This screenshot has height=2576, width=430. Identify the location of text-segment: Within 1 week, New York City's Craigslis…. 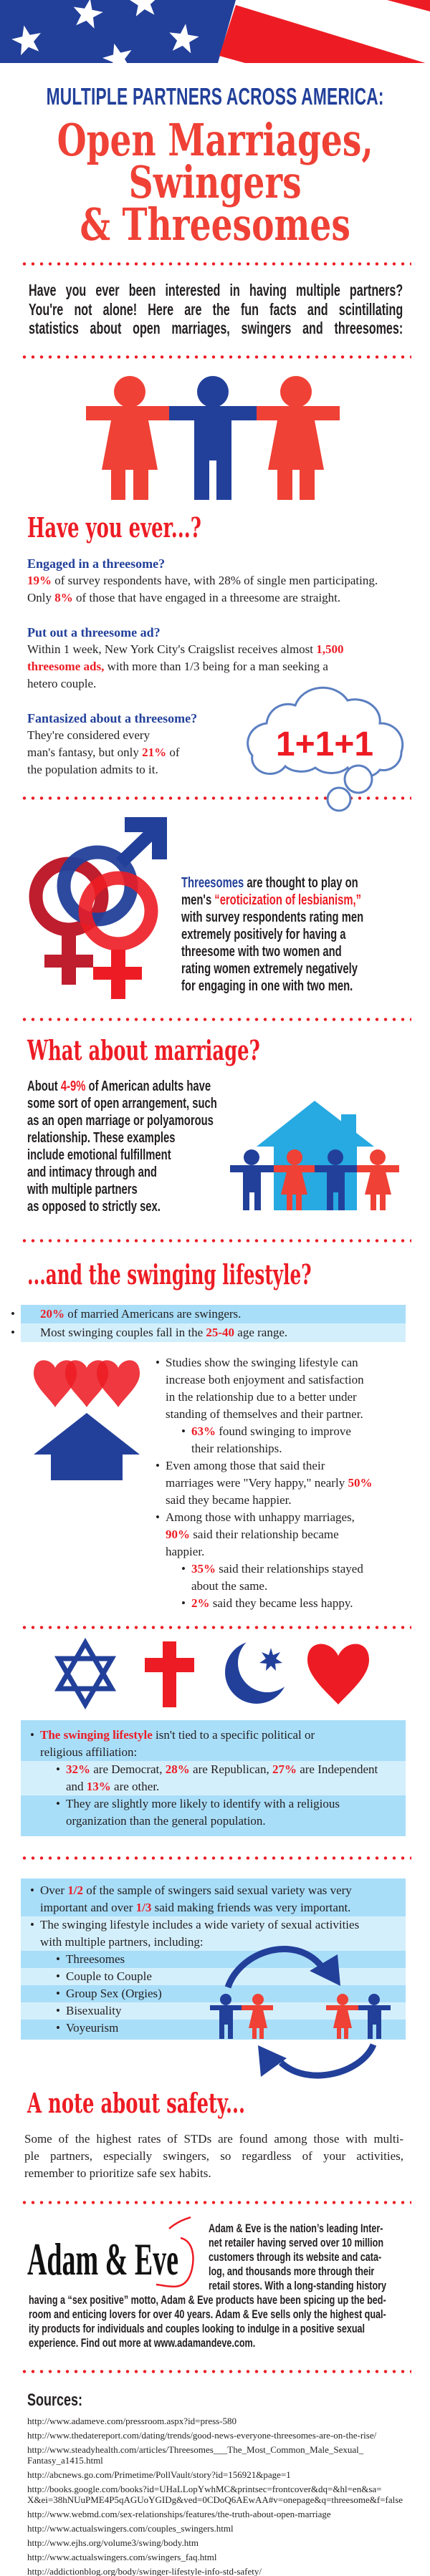
(172, 649).